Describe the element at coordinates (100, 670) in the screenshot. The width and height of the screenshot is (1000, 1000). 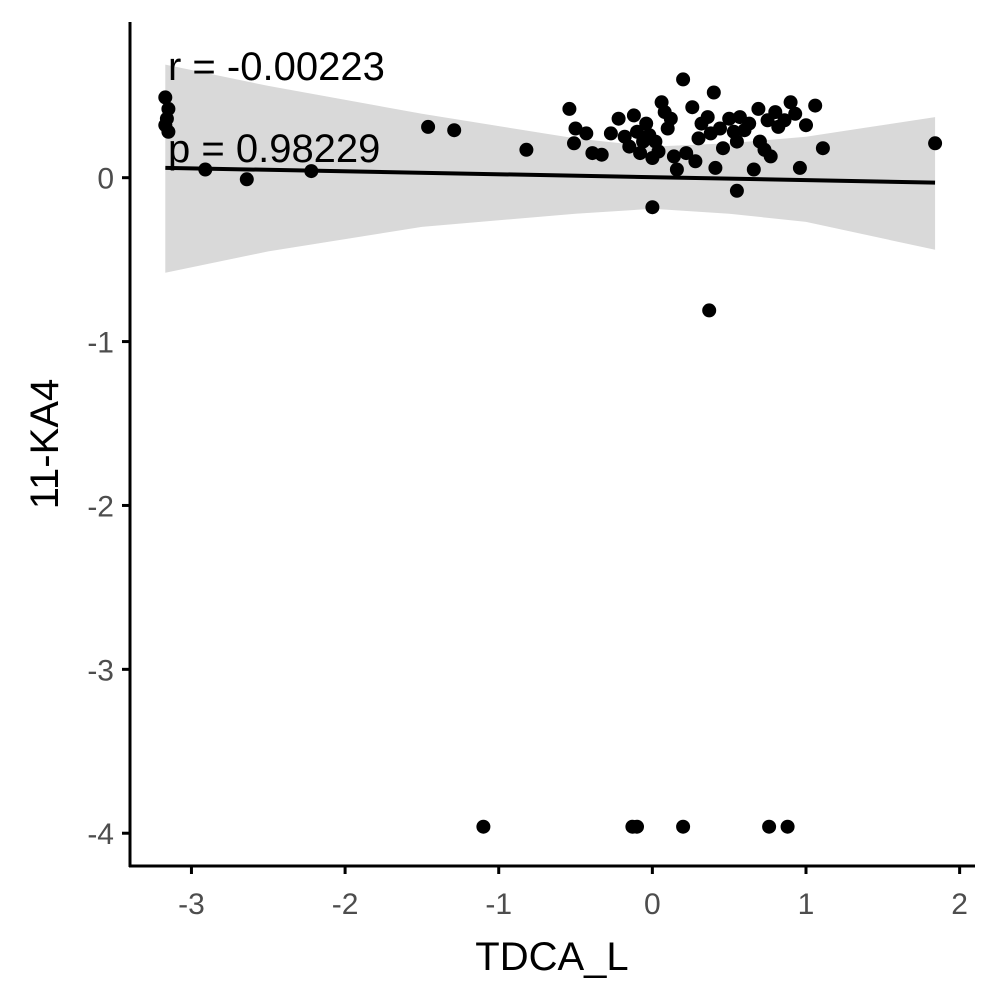
I see `y-tick-label: -3` at that location.